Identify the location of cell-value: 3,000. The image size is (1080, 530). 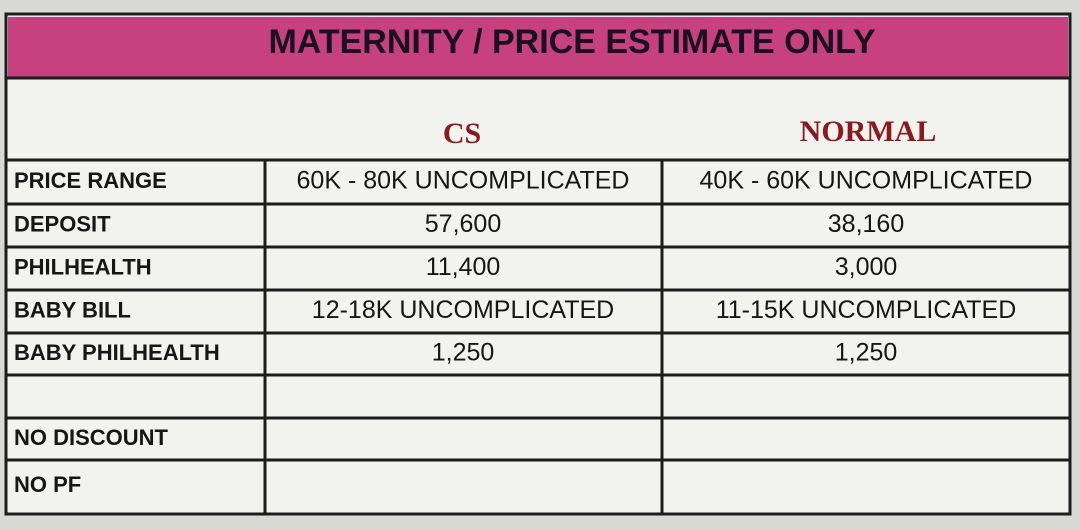
(866, 267).